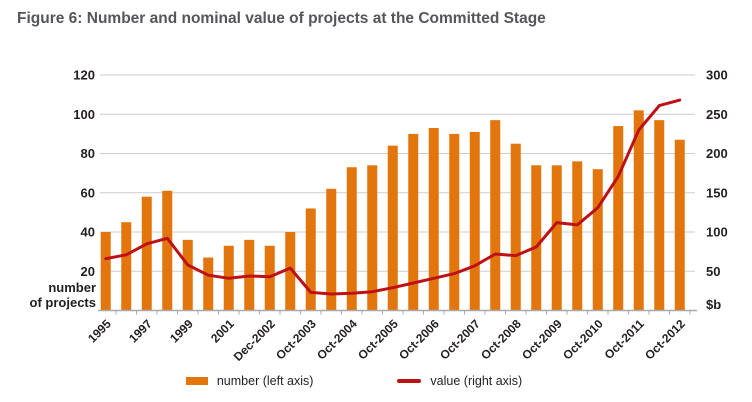 The width and height of the screenshot is (752, 402). Describe the element at coordinates (296, 339) in the screenshot. I see `x-axis-tick-label: Oct-2003` at that location.